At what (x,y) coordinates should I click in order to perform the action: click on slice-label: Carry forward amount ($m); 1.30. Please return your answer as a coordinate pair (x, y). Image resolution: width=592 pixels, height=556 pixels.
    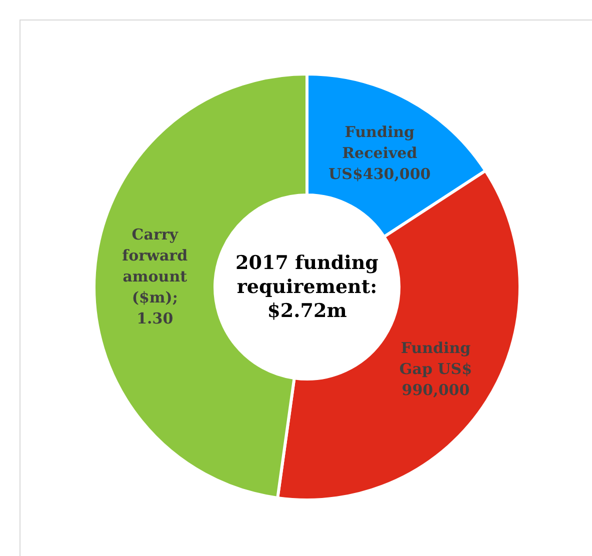
    Looking at the image, I should click on (155, 276).